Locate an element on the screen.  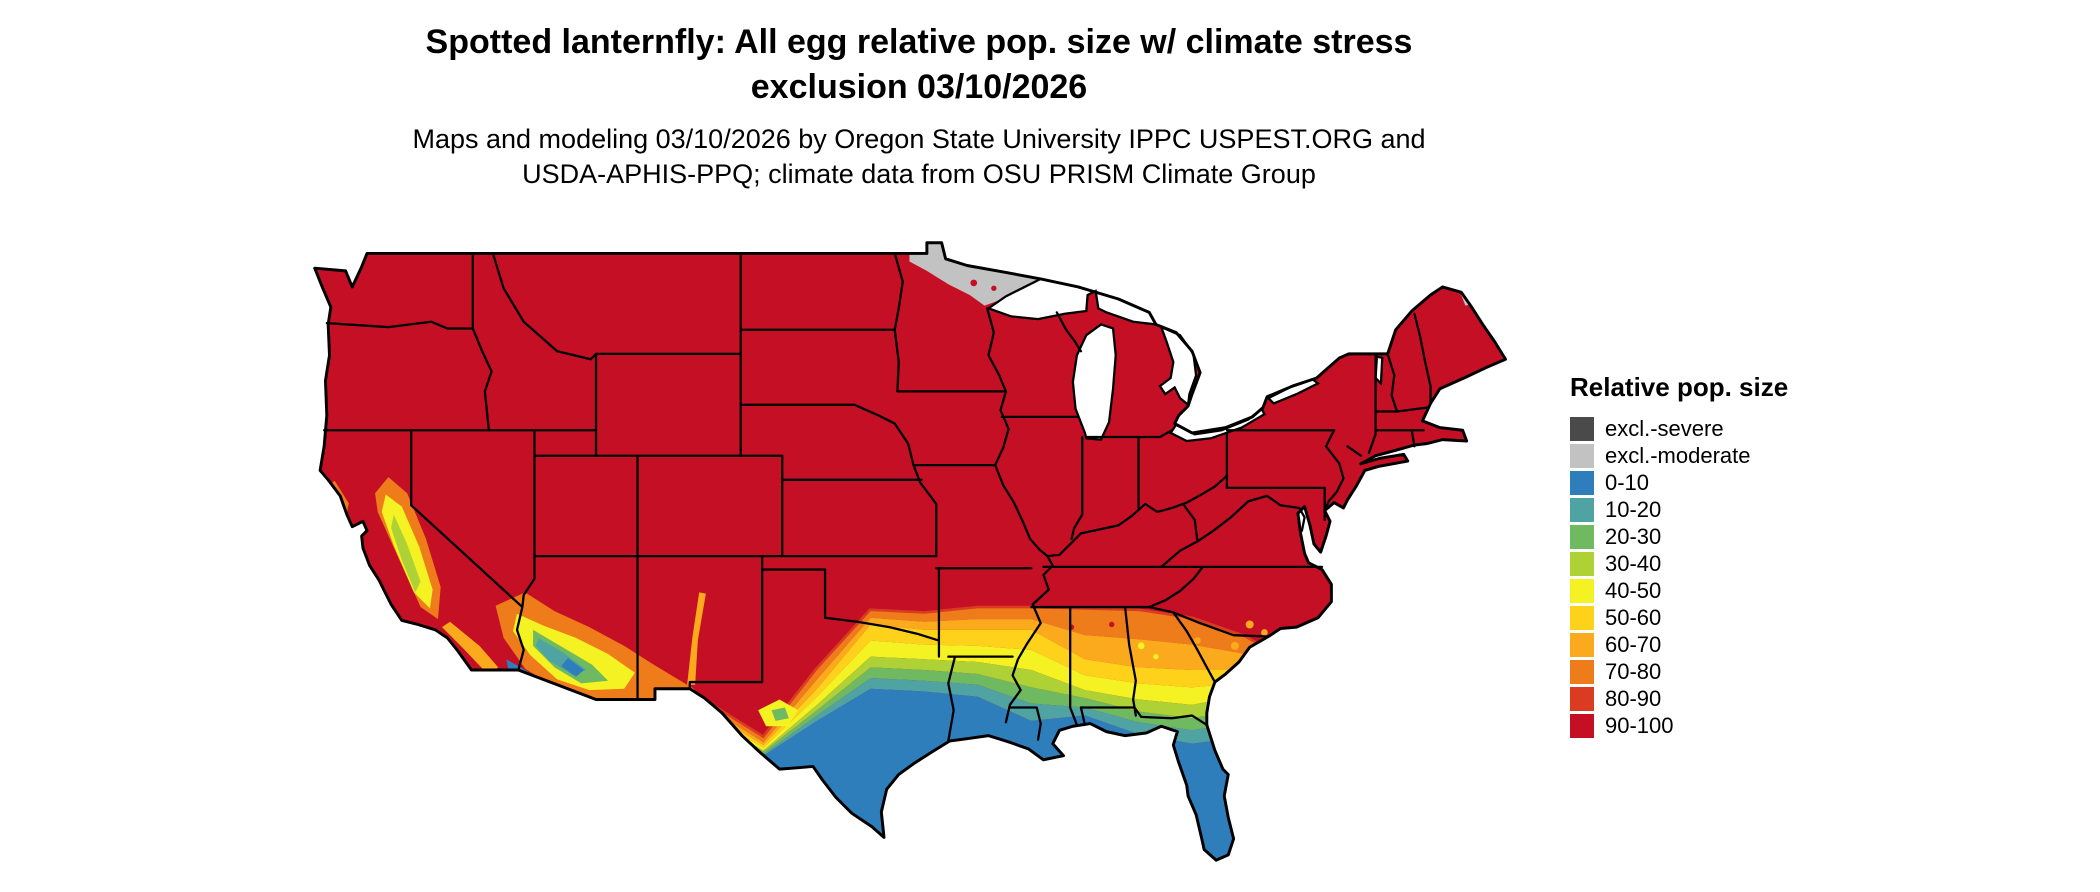
map-region-az-green is located at coordinates (571, 656).